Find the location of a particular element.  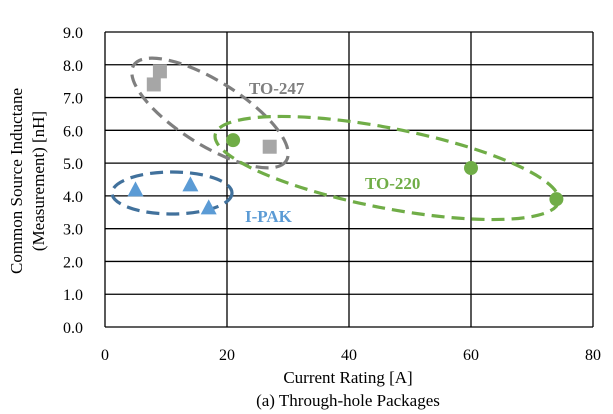

y-axis-title-line-1: Common Source Inductane is located at coordinates (16, 181).